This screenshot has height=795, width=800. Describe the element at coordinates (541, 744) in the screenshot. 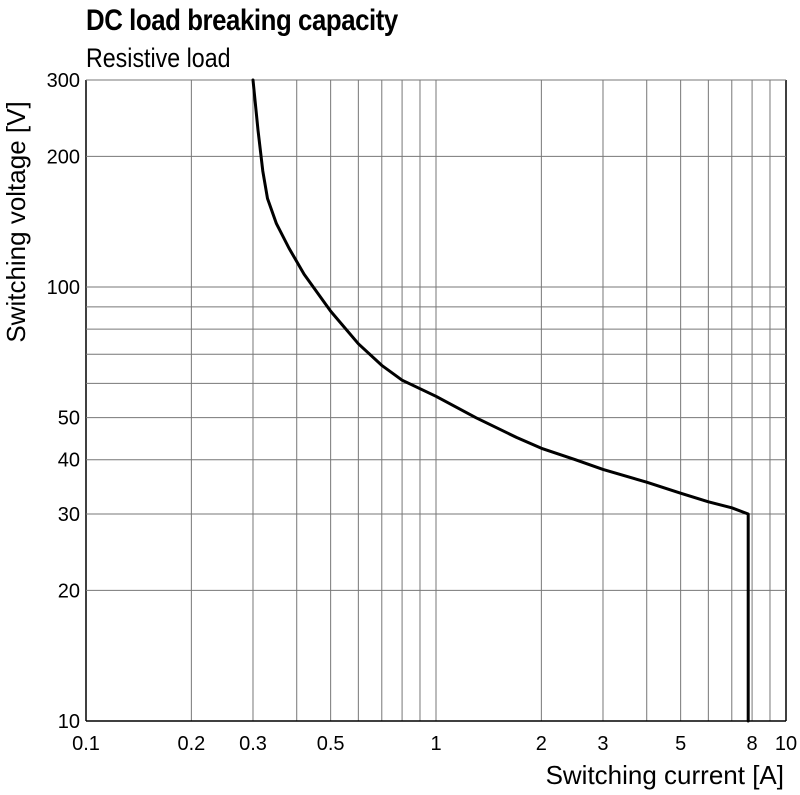

I see `x-tick-label: 2` at that location.